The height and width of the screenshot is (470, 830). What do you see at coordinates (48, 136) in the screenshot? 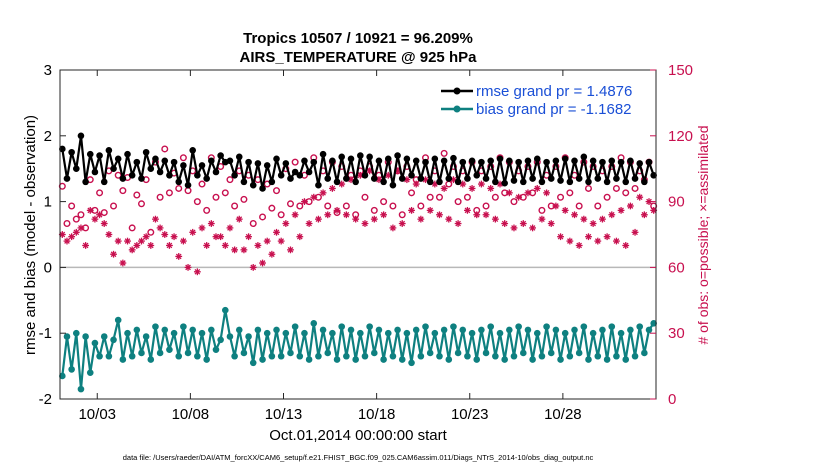
I see `y-tick-label: 2` at bounding box center [48, 136].